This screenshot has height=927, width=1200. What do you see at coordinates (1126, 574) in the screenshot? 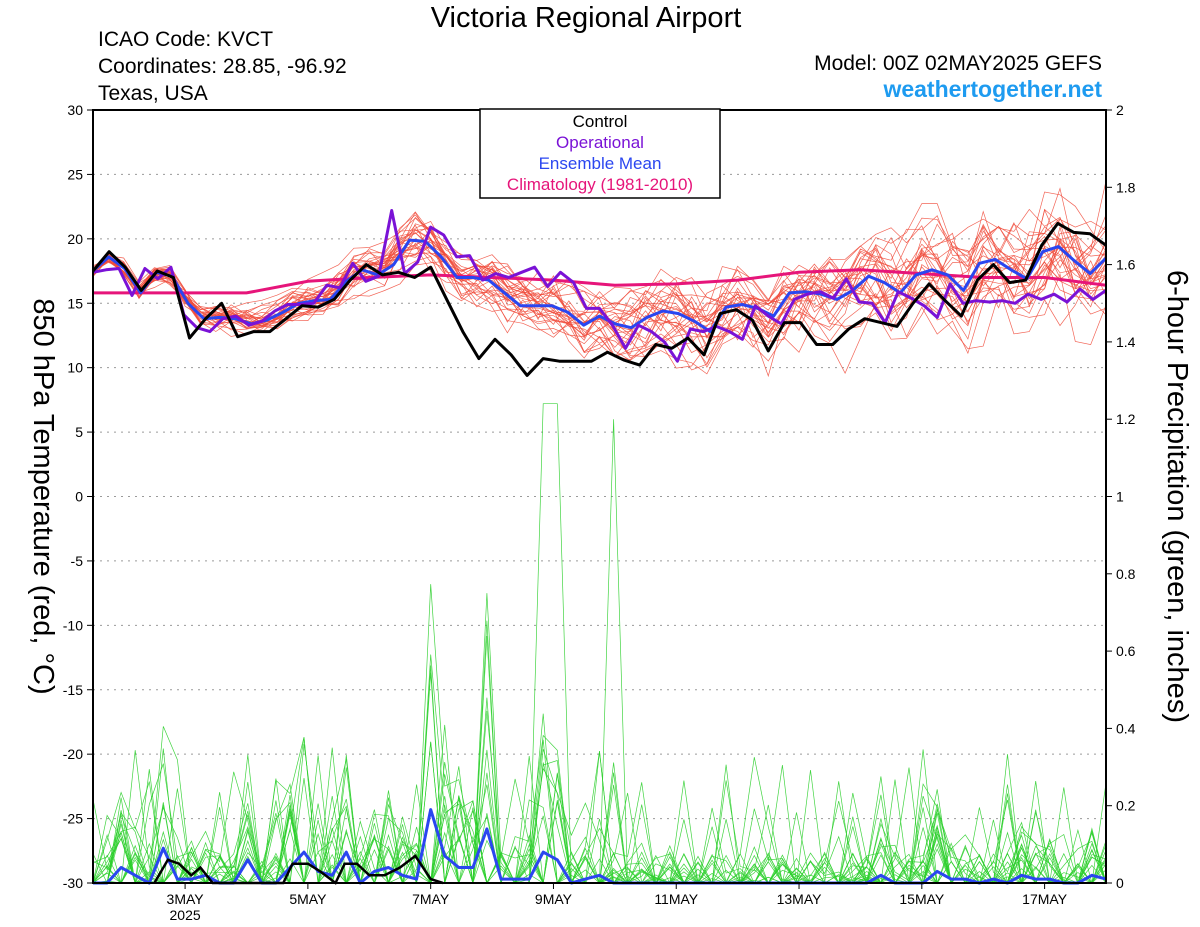
I see `right-tick-label: 0.8` at bounding box center [1126, 574].